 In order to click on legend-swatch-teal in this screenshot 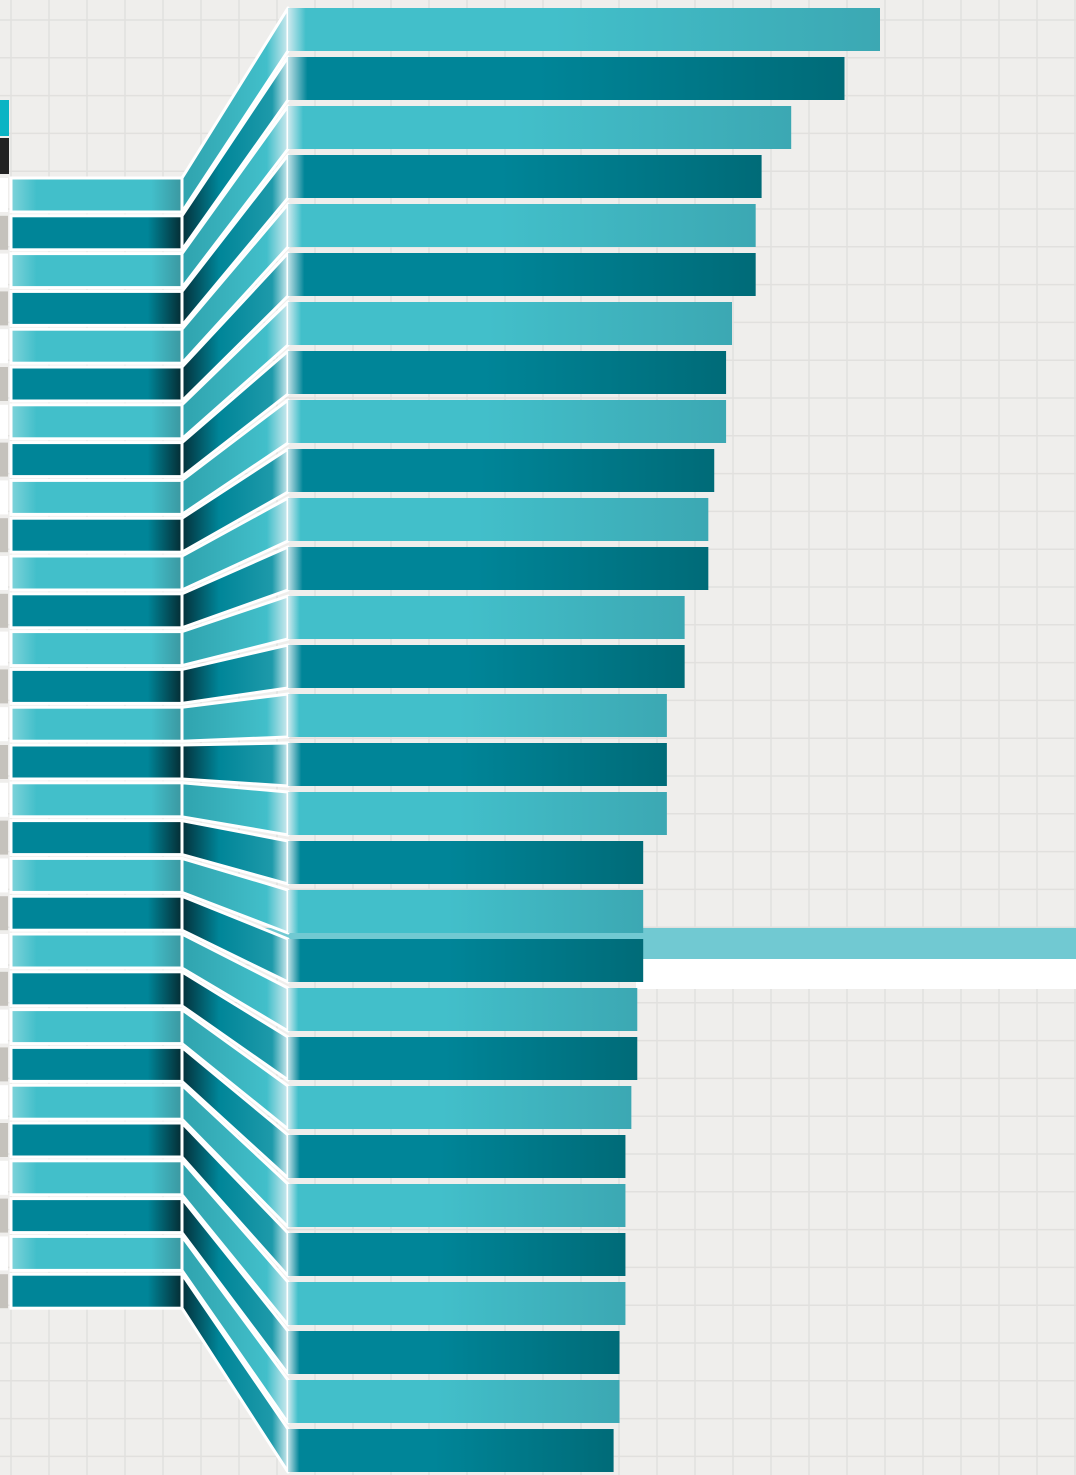, I will do `click(4, 118)`.